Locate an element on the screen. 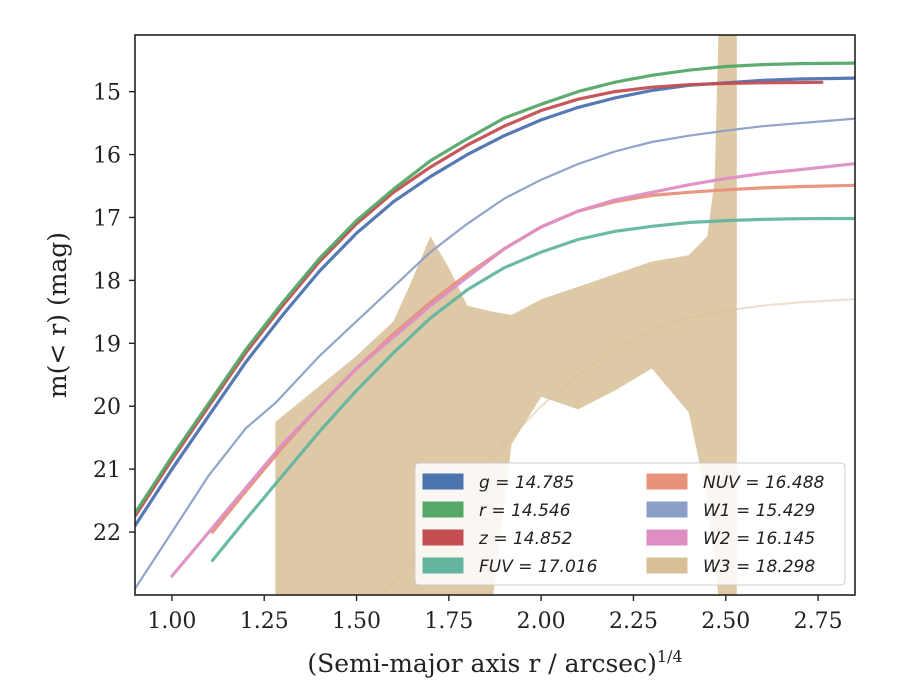 The height and width of the screenshot is (700, 900). legend-label-z: z = 14.852 is located at coordinates (525, 539).